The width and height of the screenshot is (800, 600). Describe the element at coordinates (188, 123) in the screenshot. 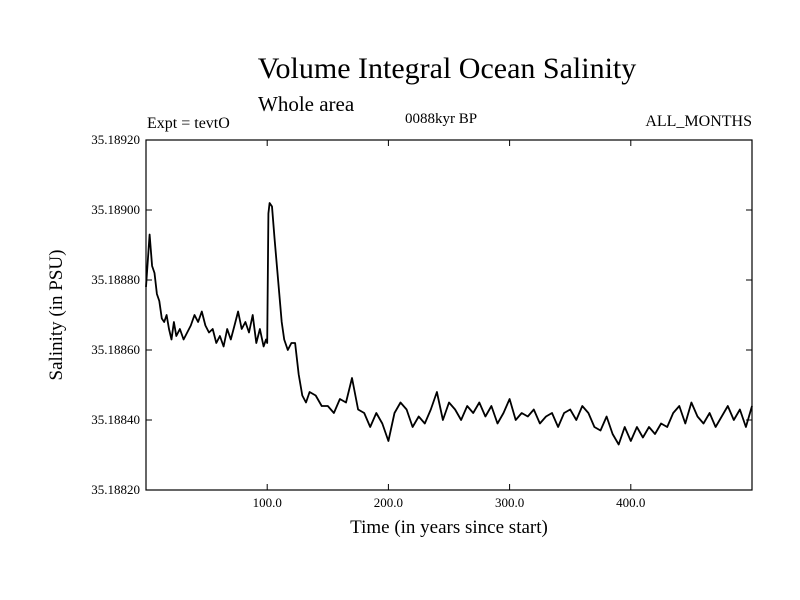

I see `experiment-label: Expt = tevtO` at that location.